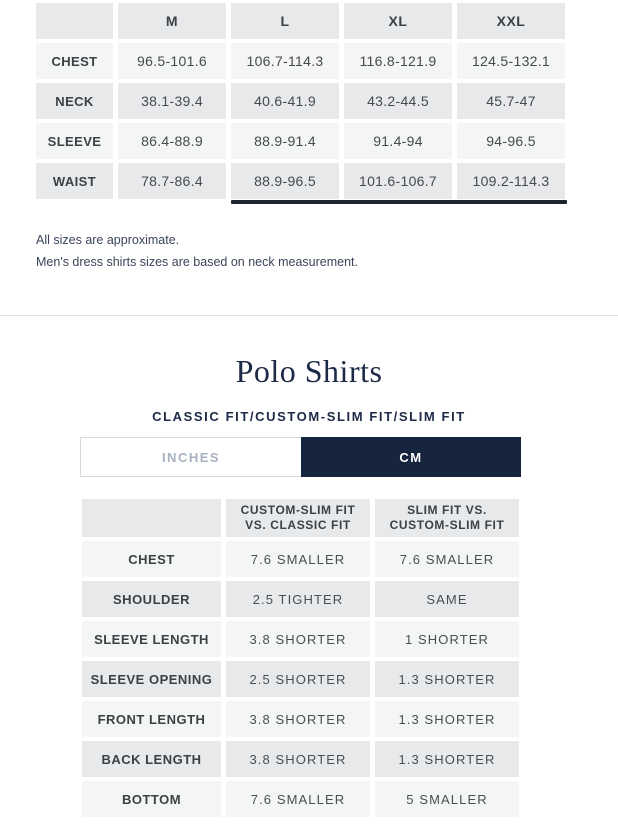  Describe the element at coordinates (447, 518) in the screenshot. I see `fit-column-header-slim: SLIM FIT VS. CUSTOM-SLIM FIT` at that location.